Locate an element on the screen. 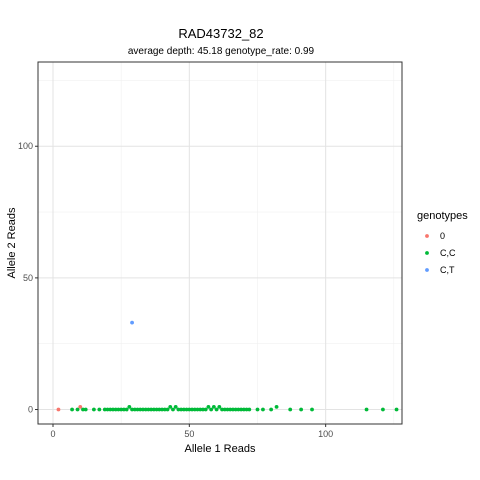 This screenshot has height=480, width=480. x-axis-ticks: 0 50 100 is located at coordinates (191, 431).